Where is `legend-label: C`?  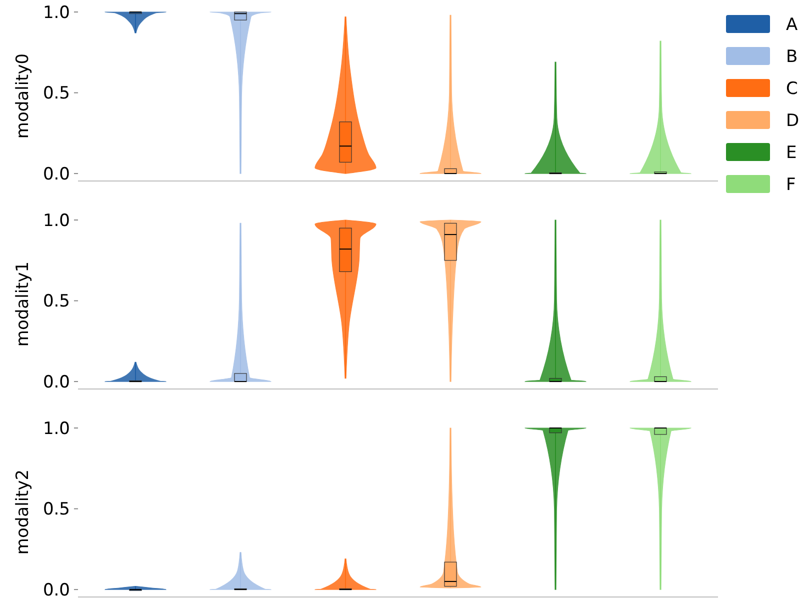
legend-label: C is located at coordinates (792, 88).